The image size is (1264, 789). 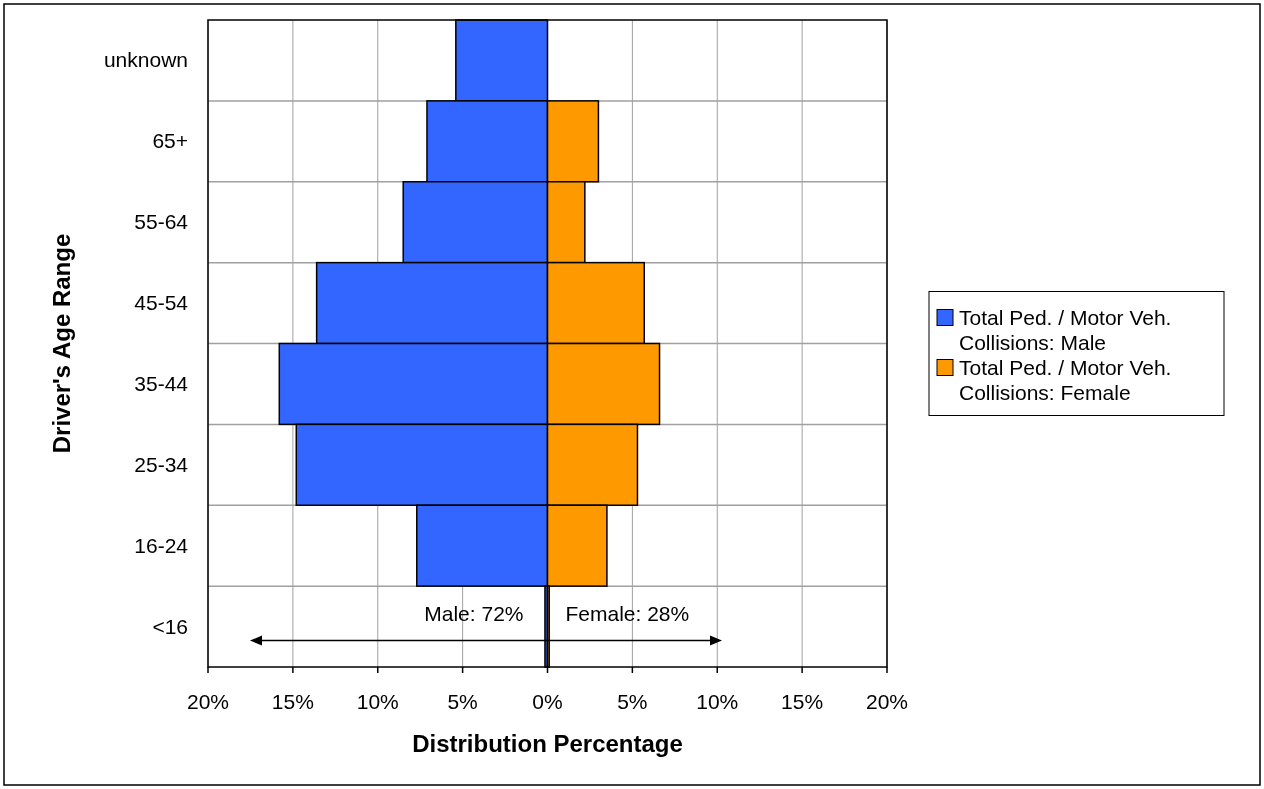 I want to click on y-tick-label: 35-44, so click(x=161, y=383).